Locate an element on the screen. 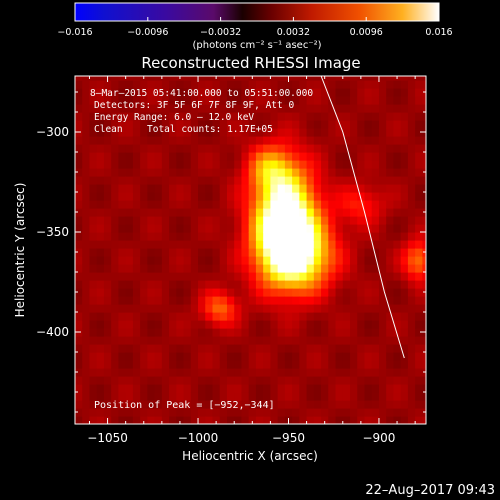 Image resolution: width=500 pixels, height=500 pixels. colorbar-ticks: −0.016 −0.0096 −0.0032 0.0032 0.0096 0.016 is located at coordinates (255, 27).